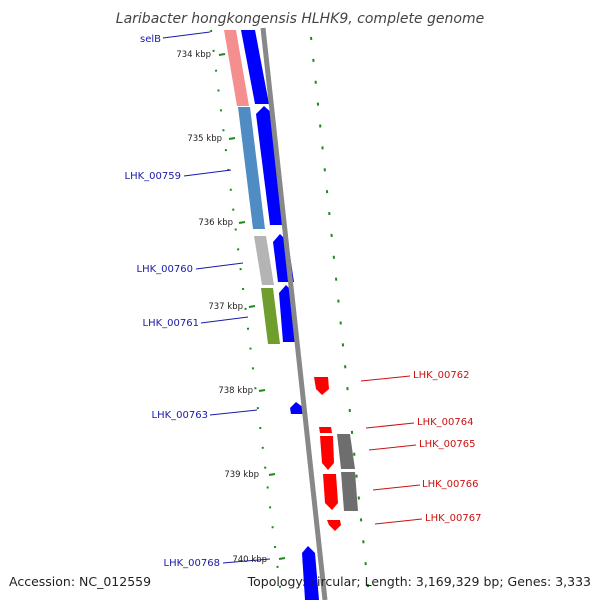 This screenshot has width=600, height=600. What do you see at coordinates (246, 561) in the screenshot?
I see `leader-lhk00768` at bounding box center [246, 561].